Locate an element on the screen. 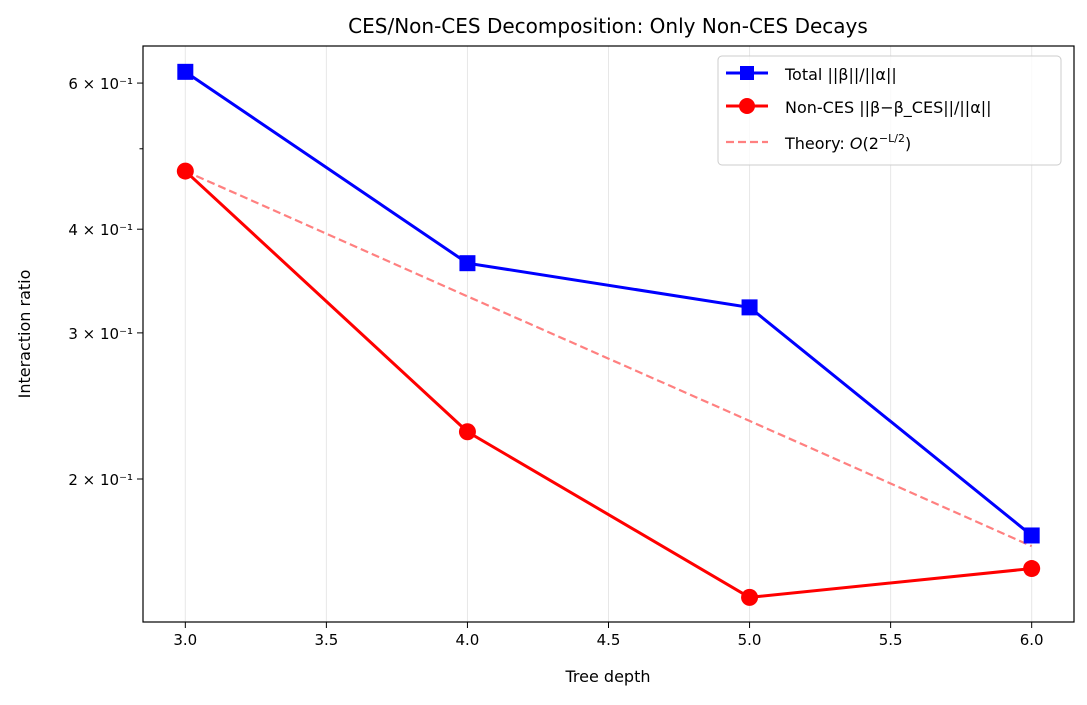  legend-marker-square is located at coordinates (747, 73).